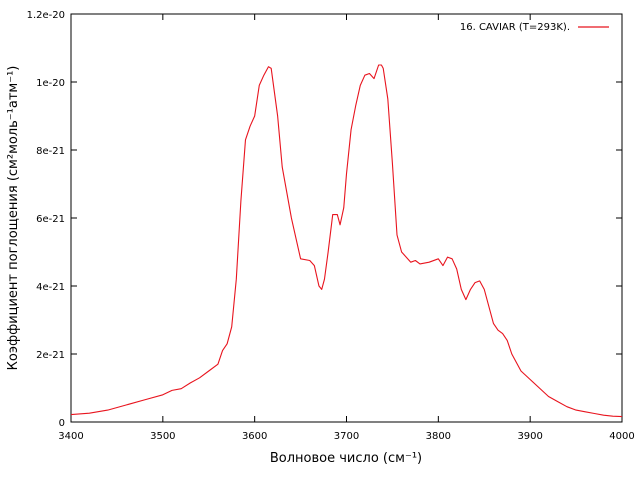  What do you see at coordinates (50, 287) in the screenshot?
I see `y-tick-label: 4e-21` at bounding box center [50, 287].